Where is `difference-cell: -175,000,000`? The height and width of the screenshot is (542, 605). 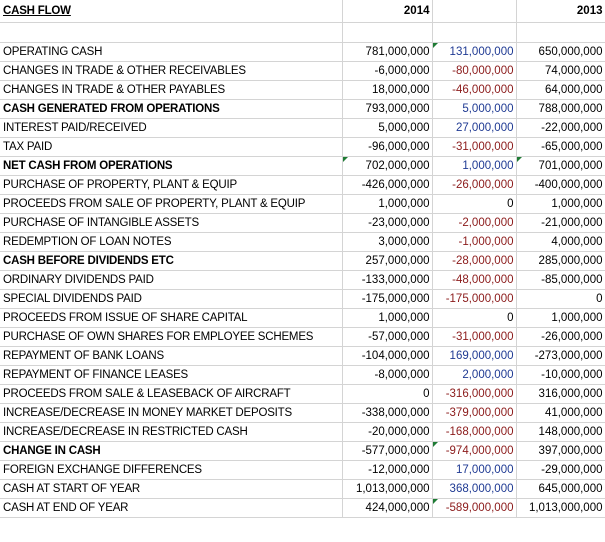
difference-cell: -175,000,000 is located at coordinates (474, 299).